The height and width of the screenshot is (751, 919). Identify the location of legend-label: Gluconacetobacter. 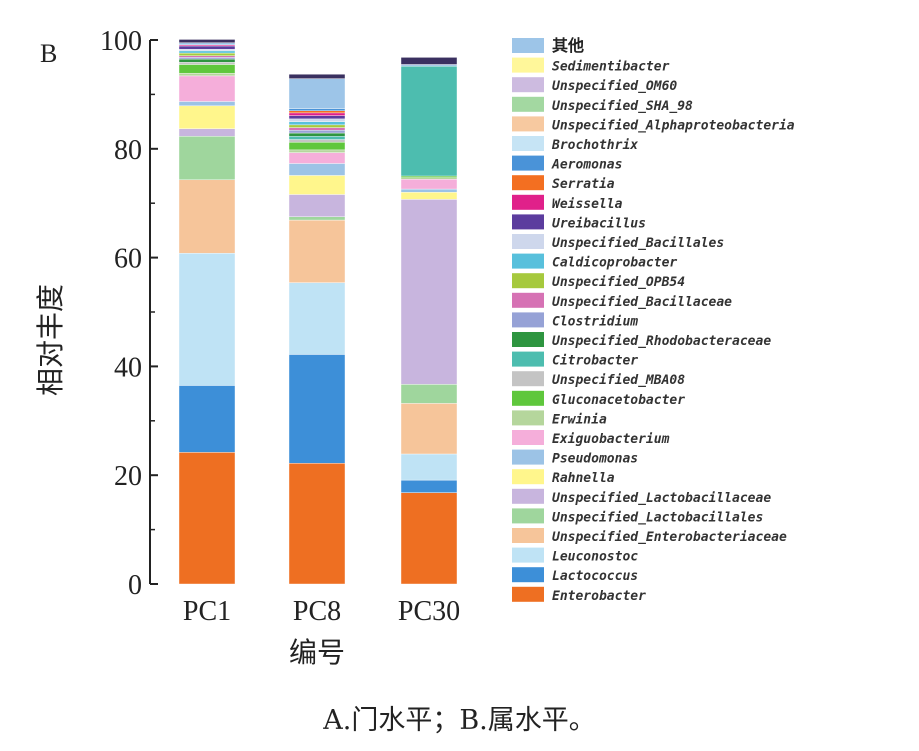
(618, 400).